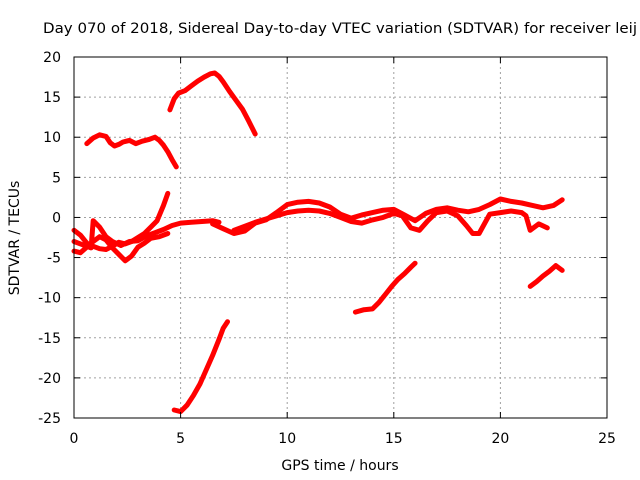  I want to click on y-tick-label: 0, so click(56, 218).